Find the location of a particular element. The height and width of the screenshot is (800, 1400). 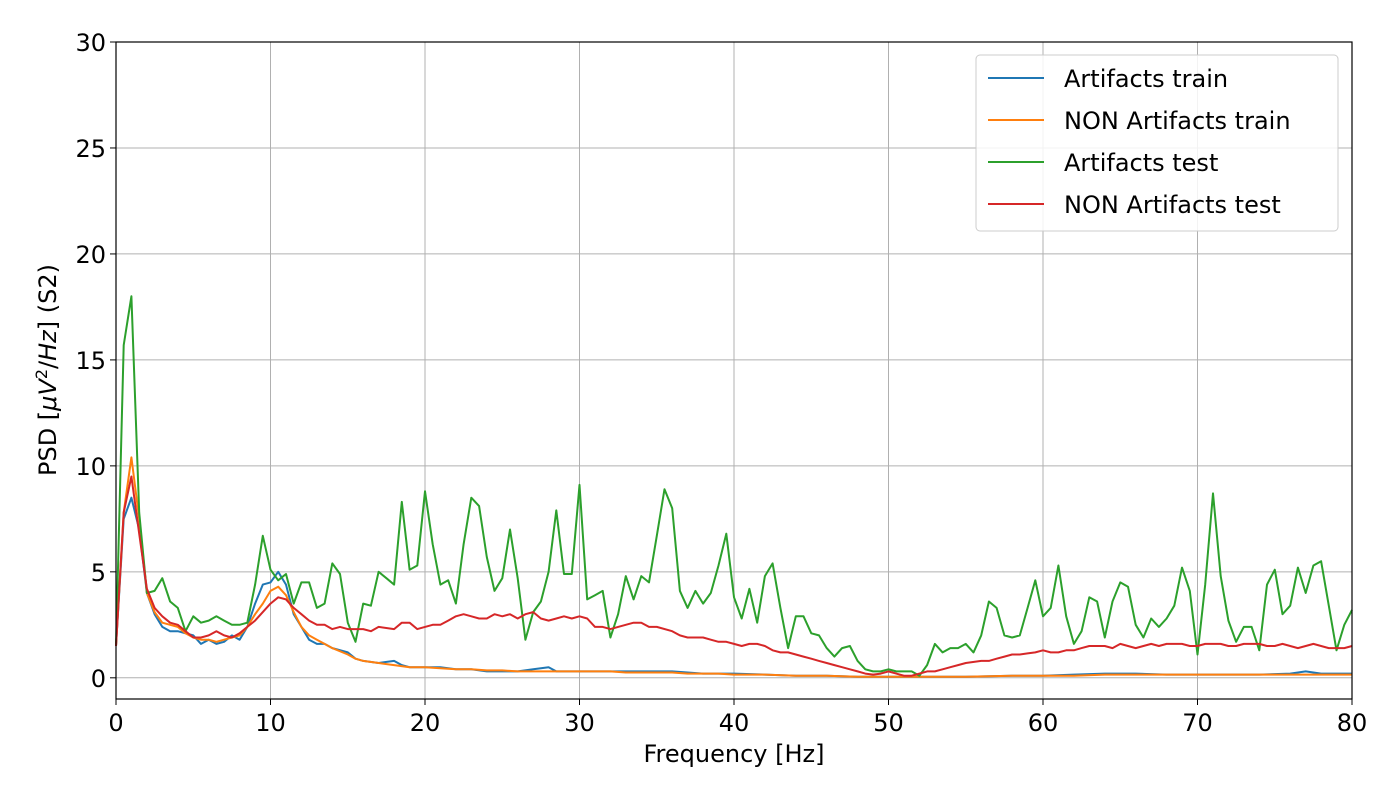

y-tick-label: 5 is located at coordinates (98, 573).